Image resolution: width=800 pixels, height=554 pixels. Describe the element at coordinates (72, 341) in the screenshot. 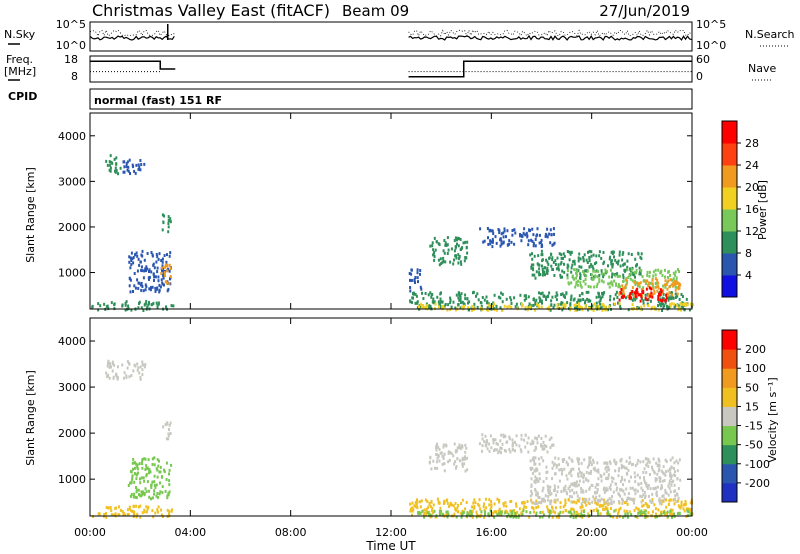

I see `y-tick-label: 4000` at that location.